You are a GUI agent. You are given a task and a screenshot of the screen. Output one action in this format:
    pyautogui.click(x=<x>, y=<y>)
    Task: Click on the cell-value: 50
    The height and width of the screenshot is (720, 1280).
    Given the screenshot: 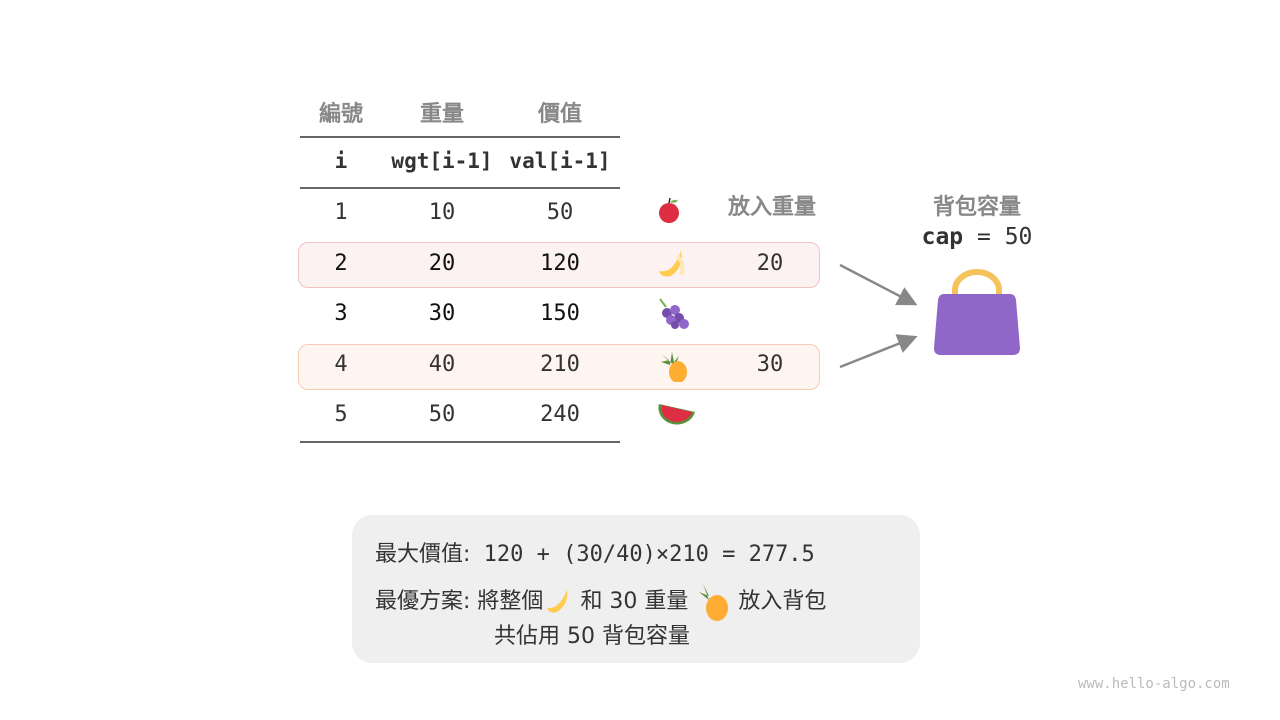 What is the action you would take?
    pyautogui.click(x=560, y=212)
    